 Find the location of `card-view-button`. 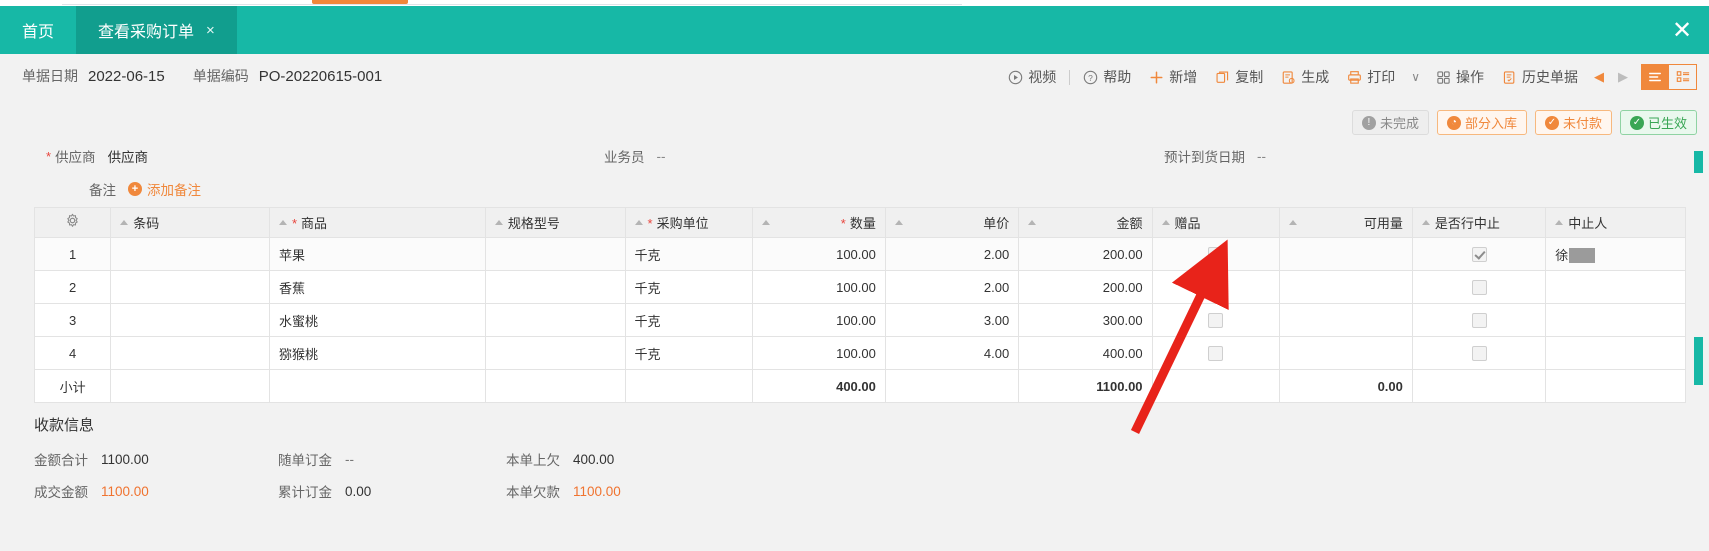

card-view-button is located at coordinates (1683, 77).